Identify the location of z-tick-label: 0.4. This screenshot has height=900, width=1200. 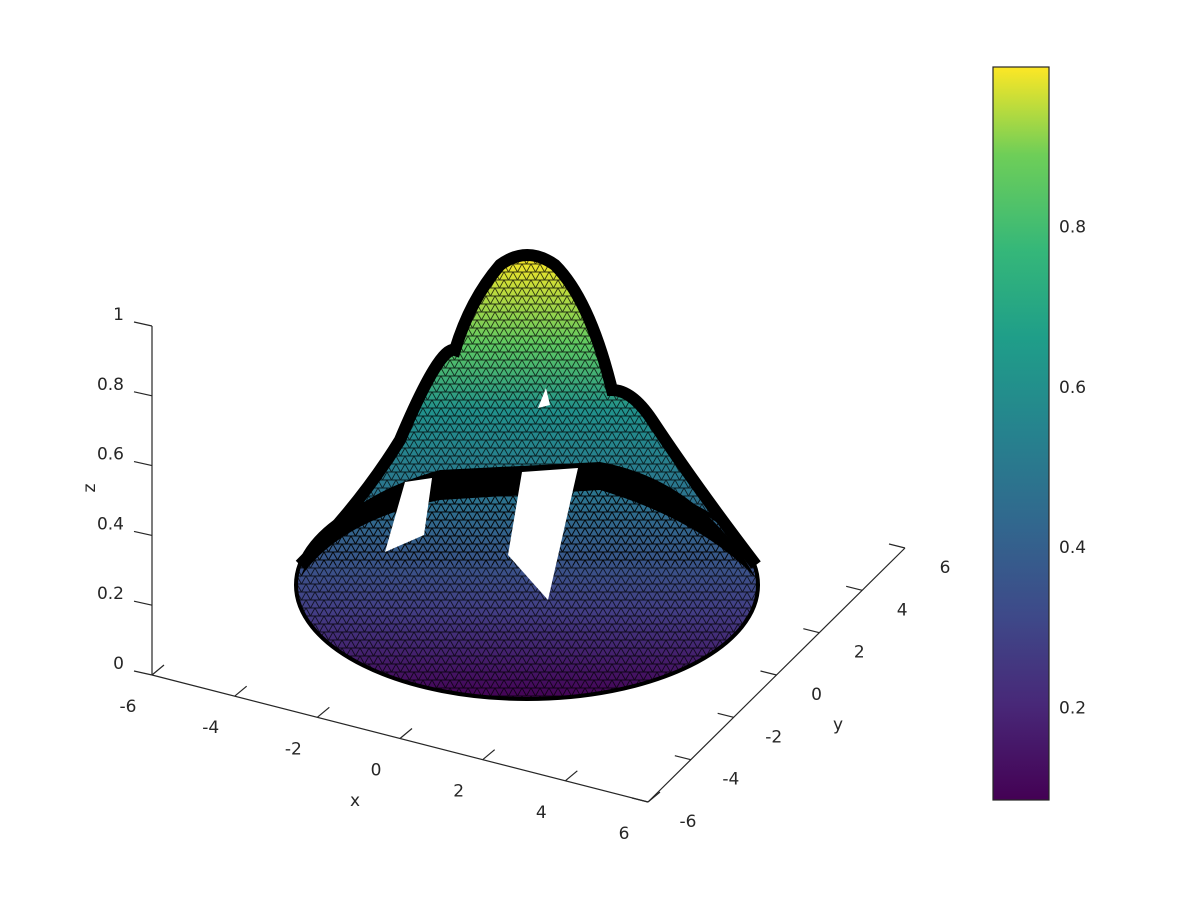
(110, 524).